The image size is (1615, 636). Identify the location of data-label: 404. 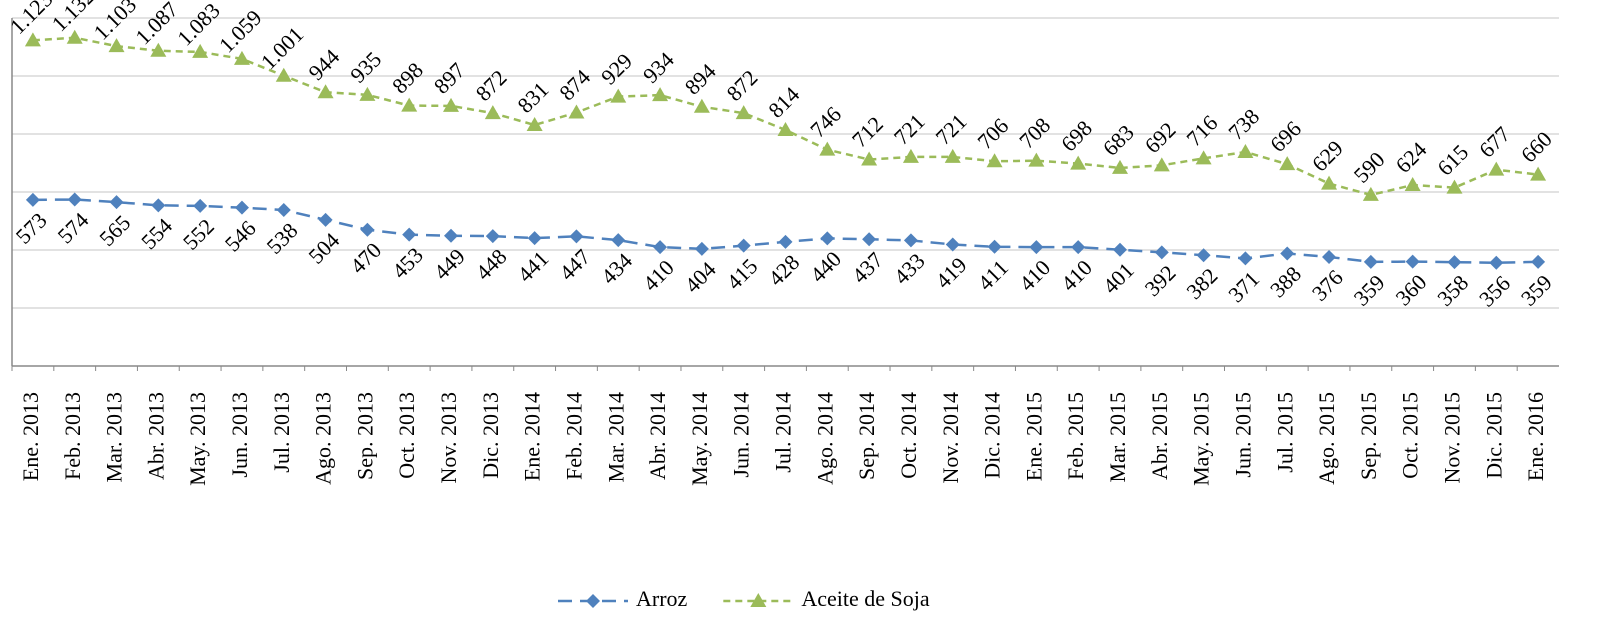
(700, 277).